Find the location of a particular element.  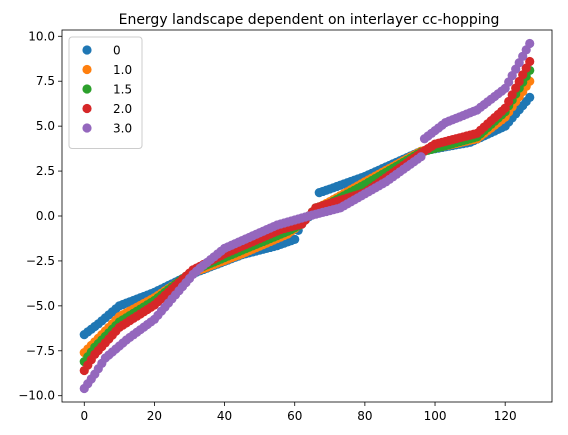

x-tick-label: 40 is located at coordinates (224, 416).